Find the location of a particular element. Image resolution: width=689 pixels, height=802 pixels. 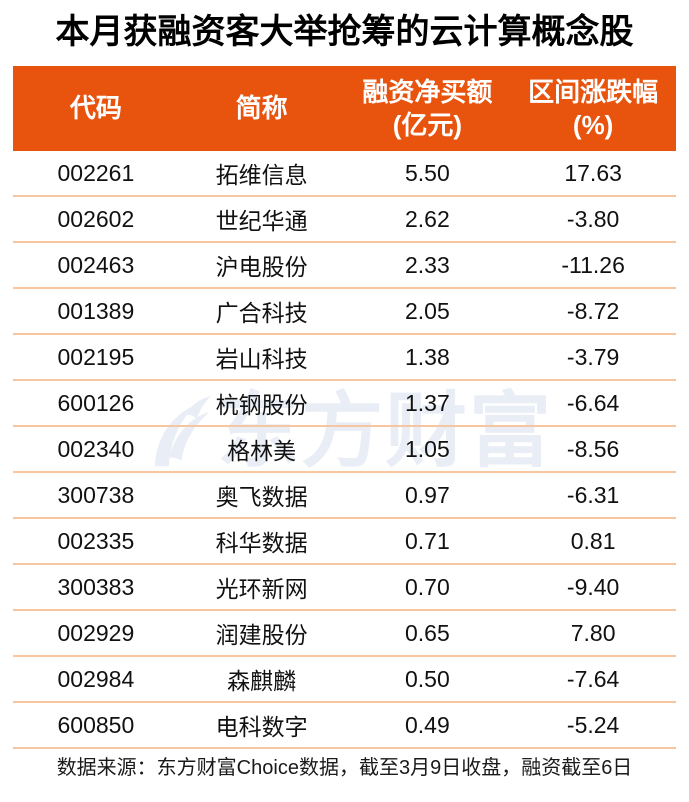

table-header: 代码 简称 融资净买额 (亿元) 区间涨跌幅 (%) is located at coordinates (344, 108).